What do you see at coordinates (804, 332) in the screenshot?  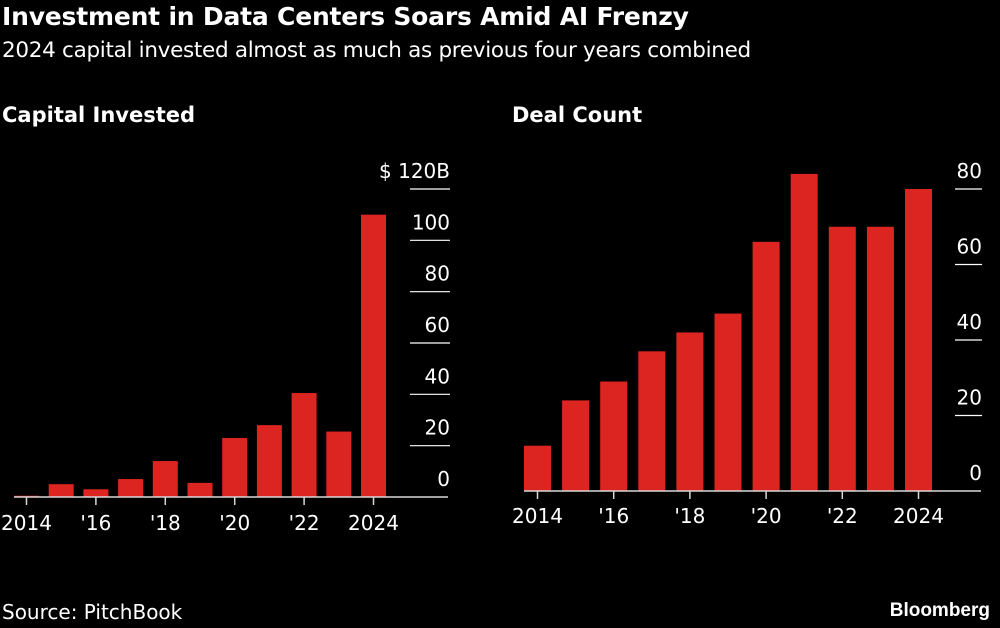 I see `deals-bar-2021` at bounding box center [804, 332].